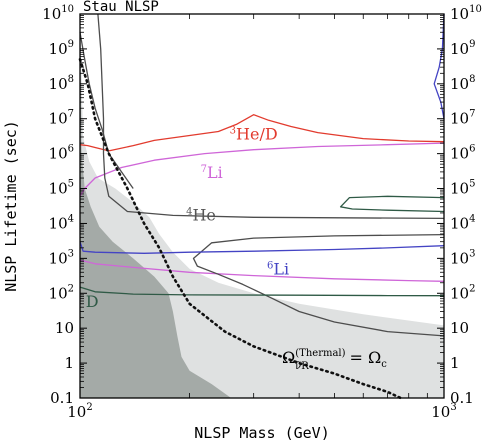 Image resolution: width=494 pixels, height=444 pixels. What do you see at coordinates (462, 48) in the screenshot?
I see `y-tick-label-right: 10⁹` at bounding box center [462, 48].